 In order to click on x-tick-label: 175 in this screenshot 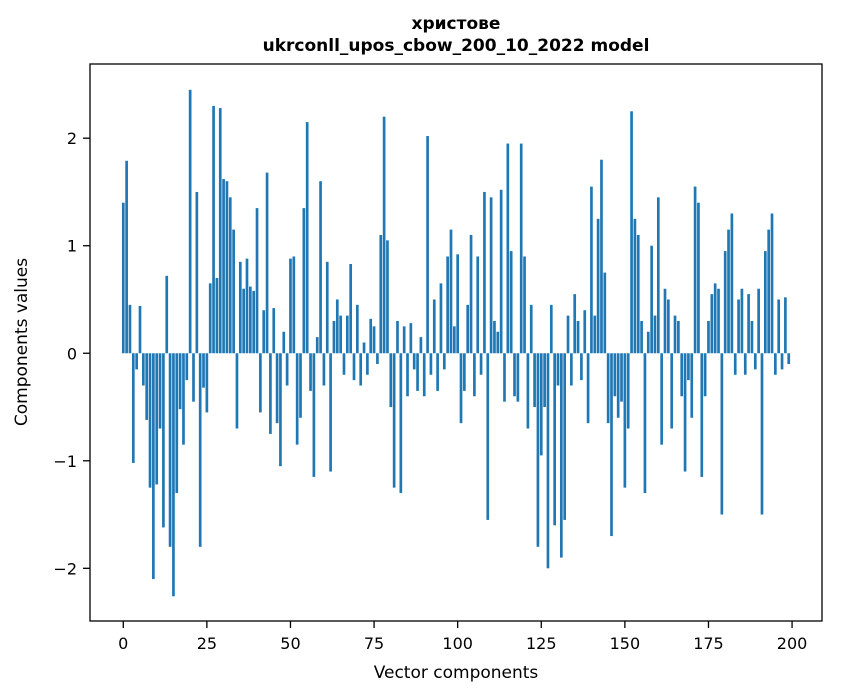, I will do `click(708, 643)`.